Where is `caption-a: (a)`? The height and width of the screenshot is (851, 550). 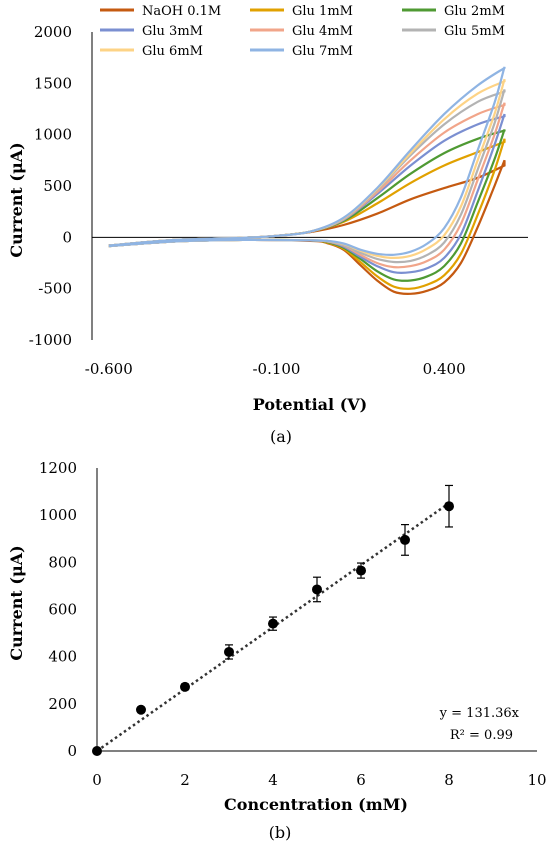
caption-a: (a) is located at coordinates (281, 436).